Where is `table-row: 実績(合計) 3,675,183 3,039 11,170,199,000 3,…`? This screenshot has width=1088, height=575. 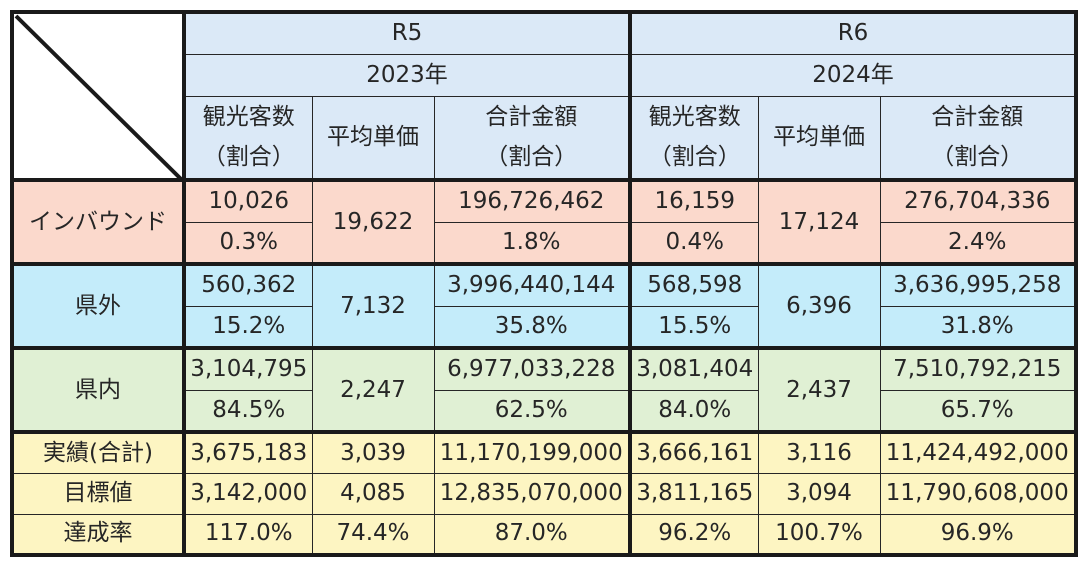
table-row: 実績(合計) 3,675,183 3,039 11,170,199,000 3,… is located at coordinates (544, 452).